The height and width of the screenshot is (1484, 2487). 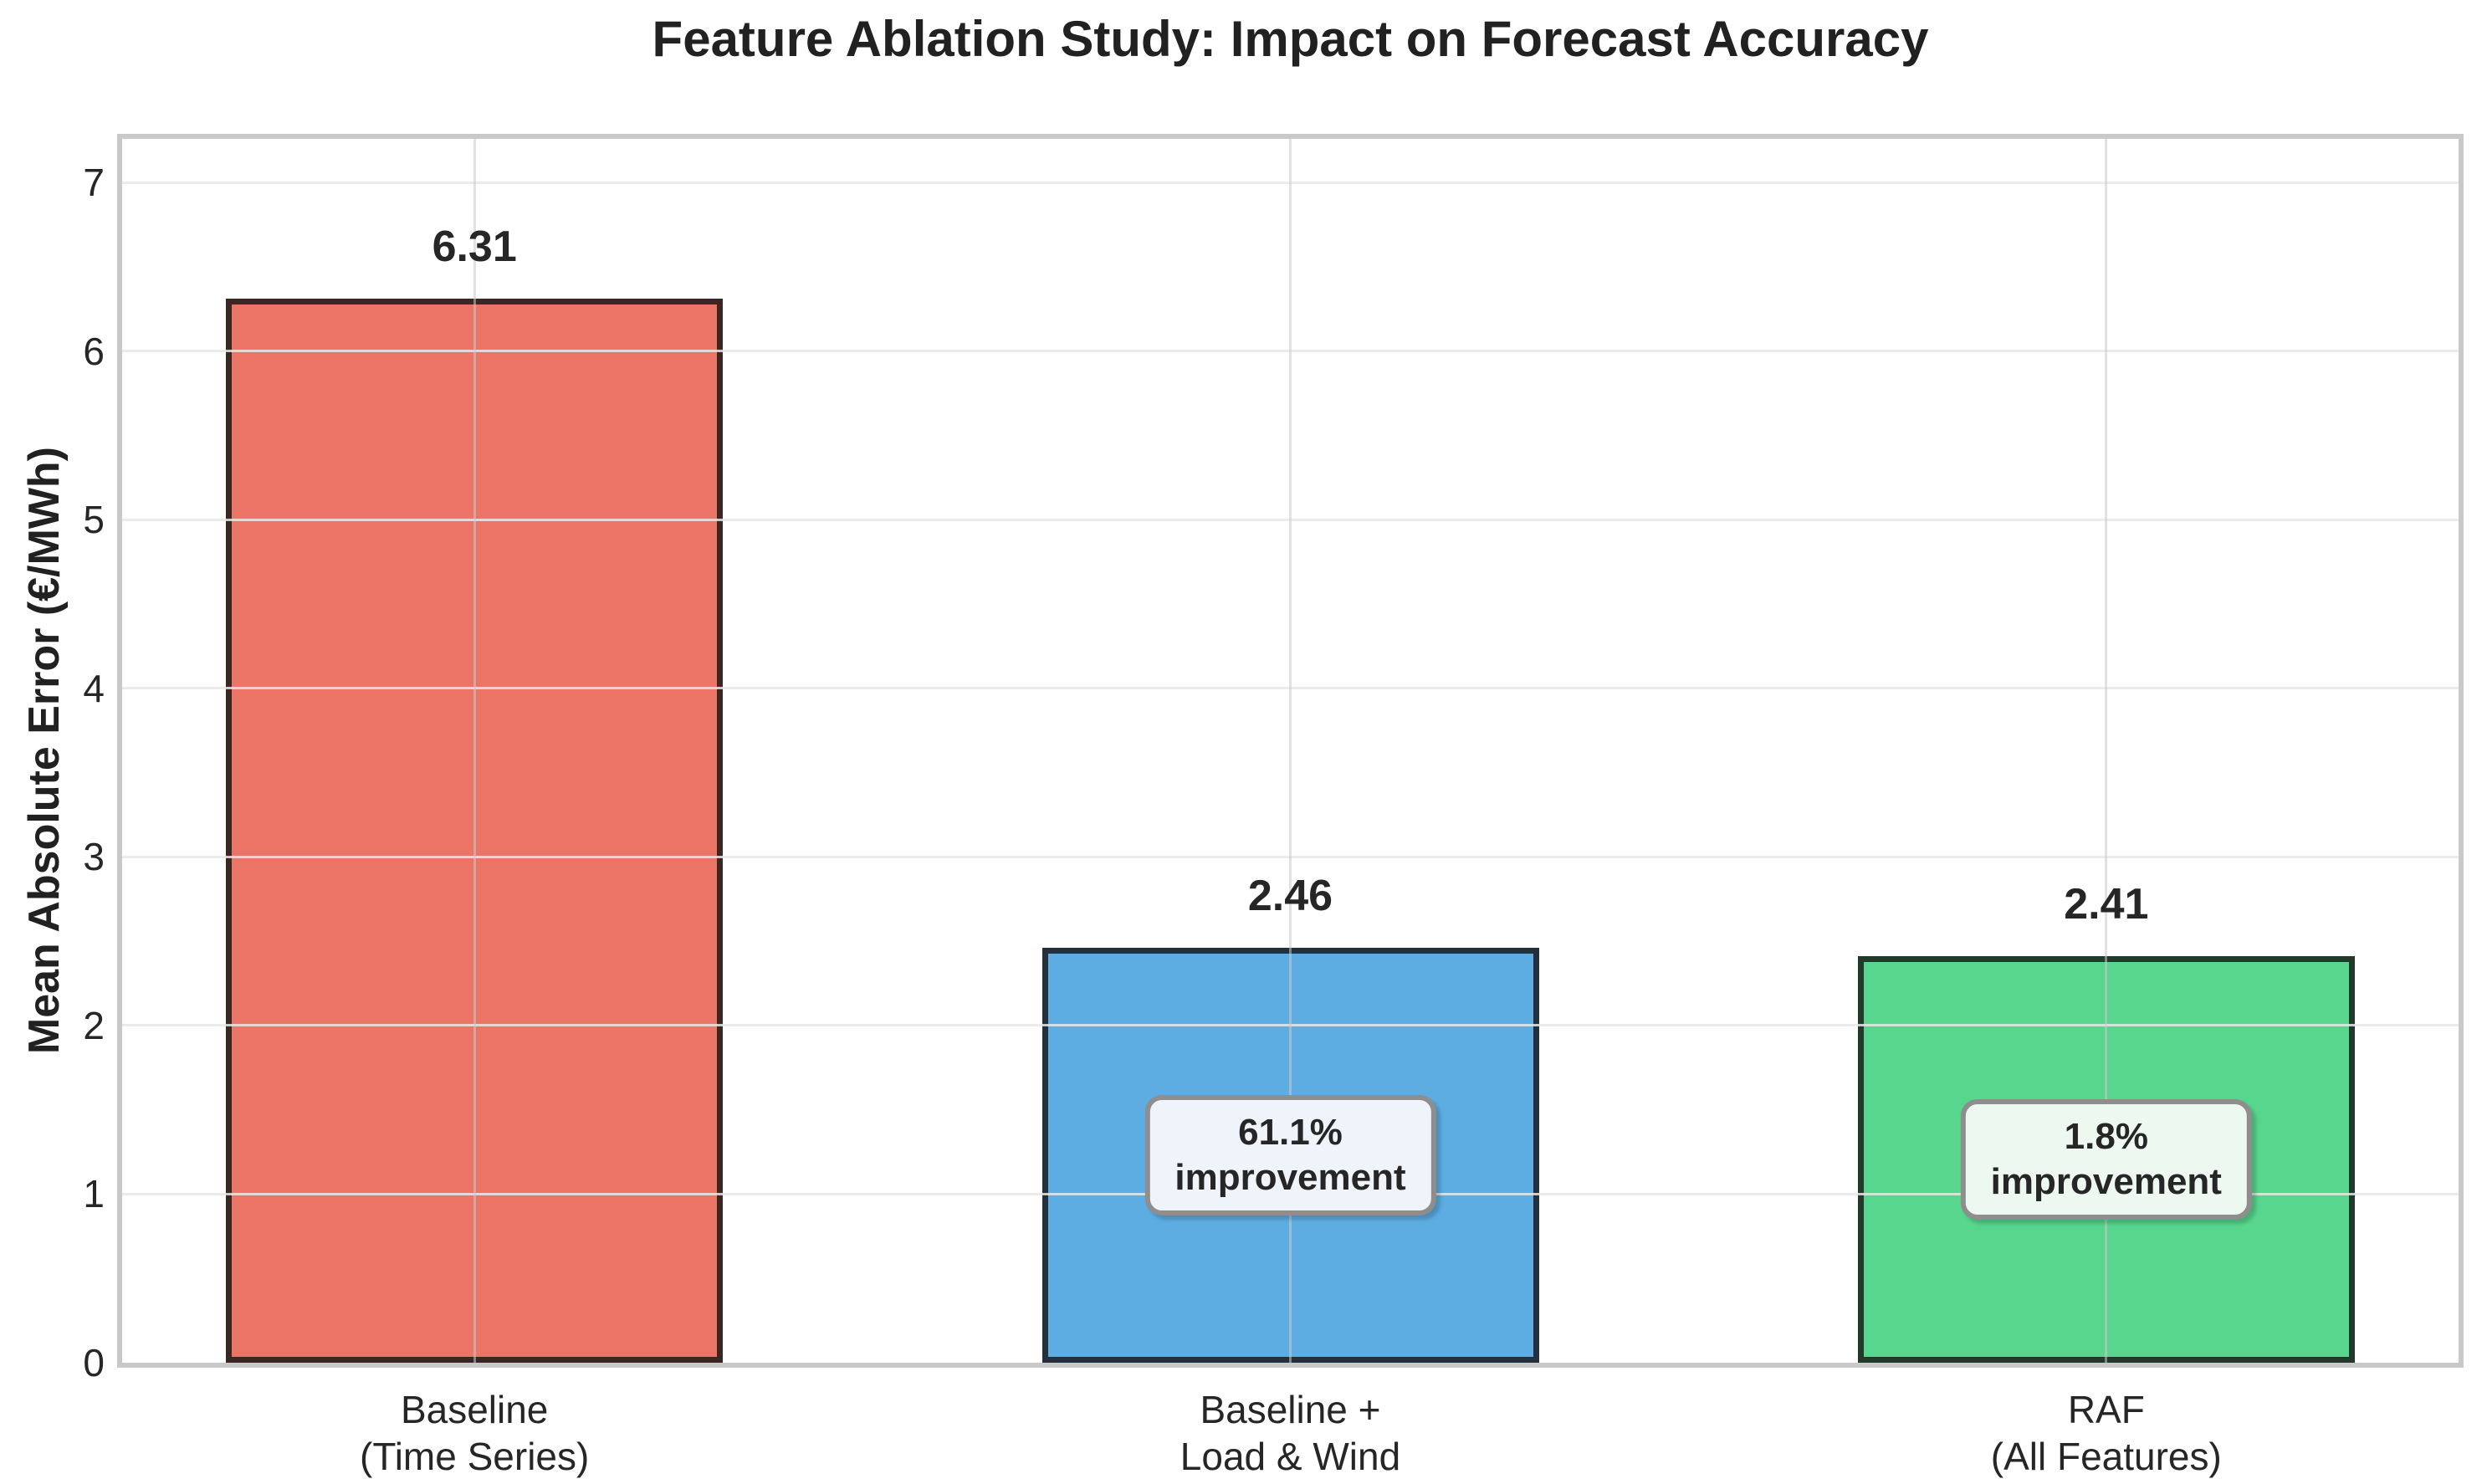 I want to click on x-tick-label: Baseline (Time Series), so click(x=475, y=1433).